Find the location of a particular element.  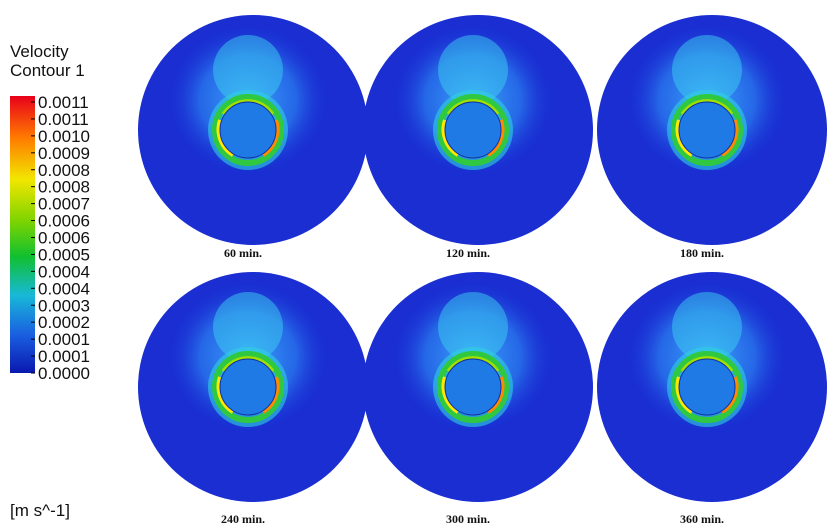

colorbar-label: 0.0010 is located at coordinates (64, 136).